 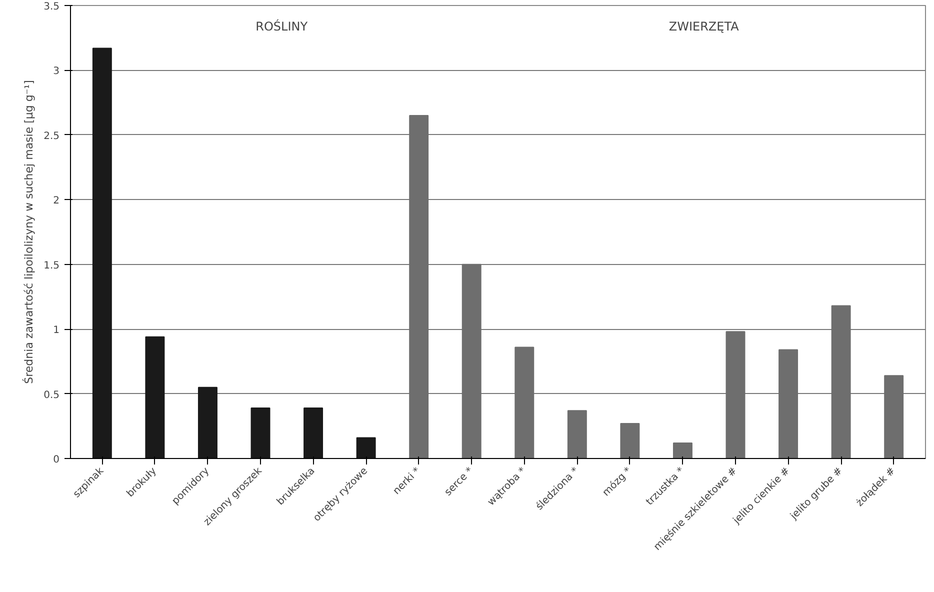 I want to click on y-tick-label: 0.5, so click(x=52, y=395).